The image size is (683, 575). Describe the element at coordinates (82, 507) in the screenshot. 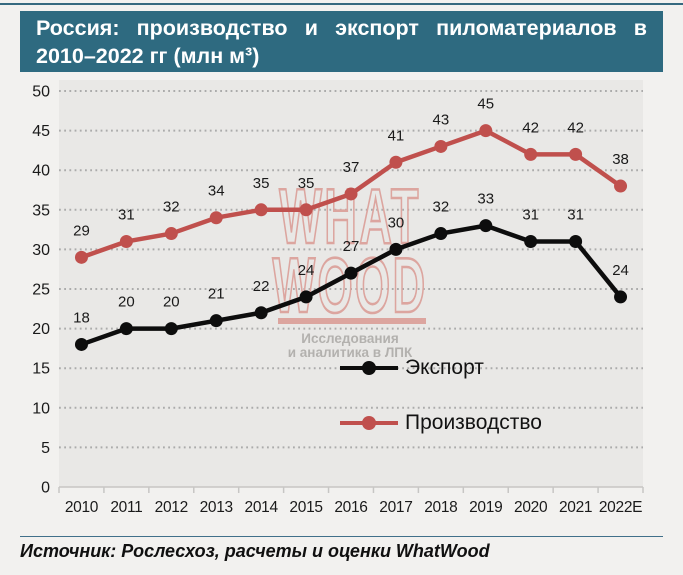

I see `svg-text: 2010` at that location.